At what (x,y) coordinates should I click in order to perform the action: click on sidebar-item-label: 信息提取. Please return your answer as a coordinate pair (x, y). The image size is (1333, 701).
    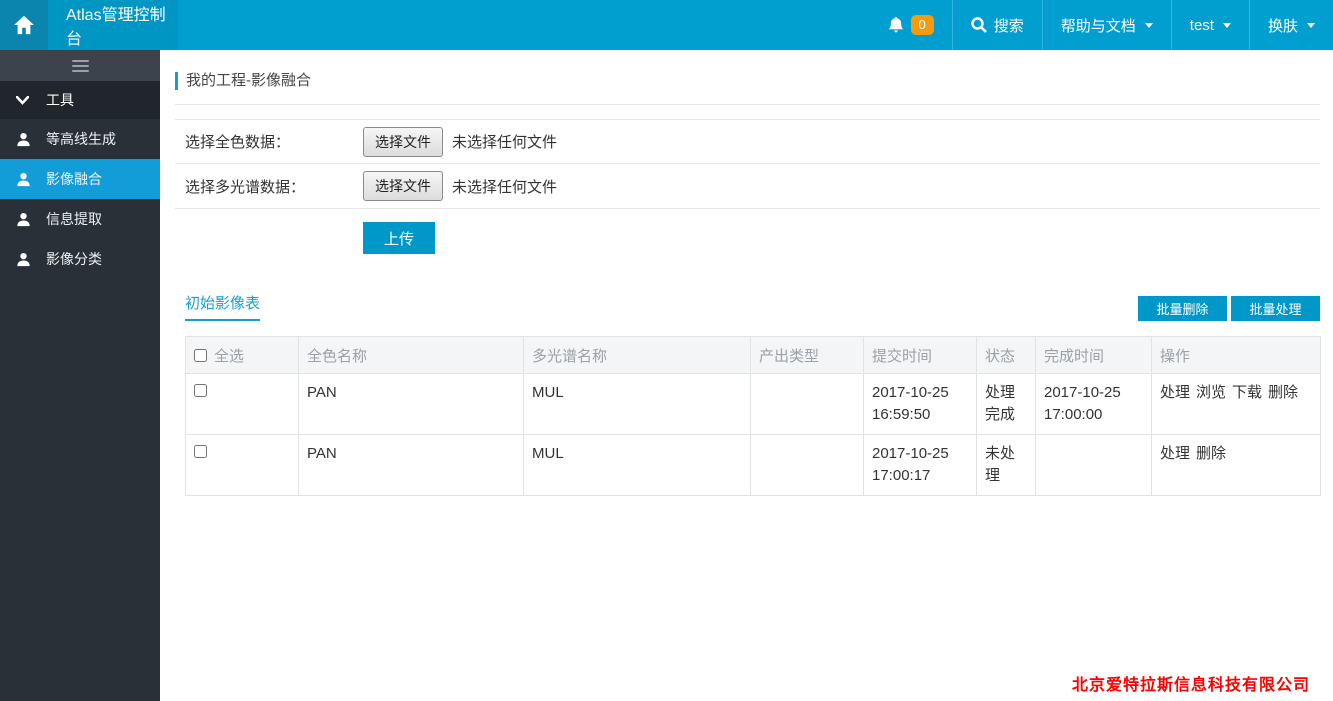
    Looking at the image, I should click on (74, 219).